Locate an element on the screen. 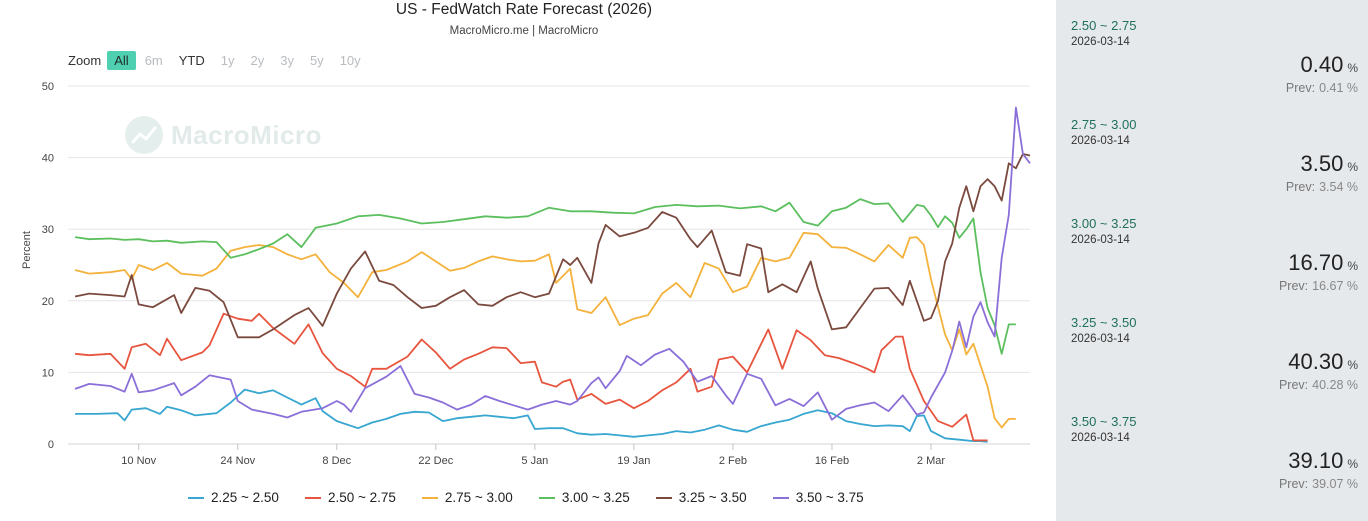  x-tick-label: 8 Dec is located at coordinates (336, 461).